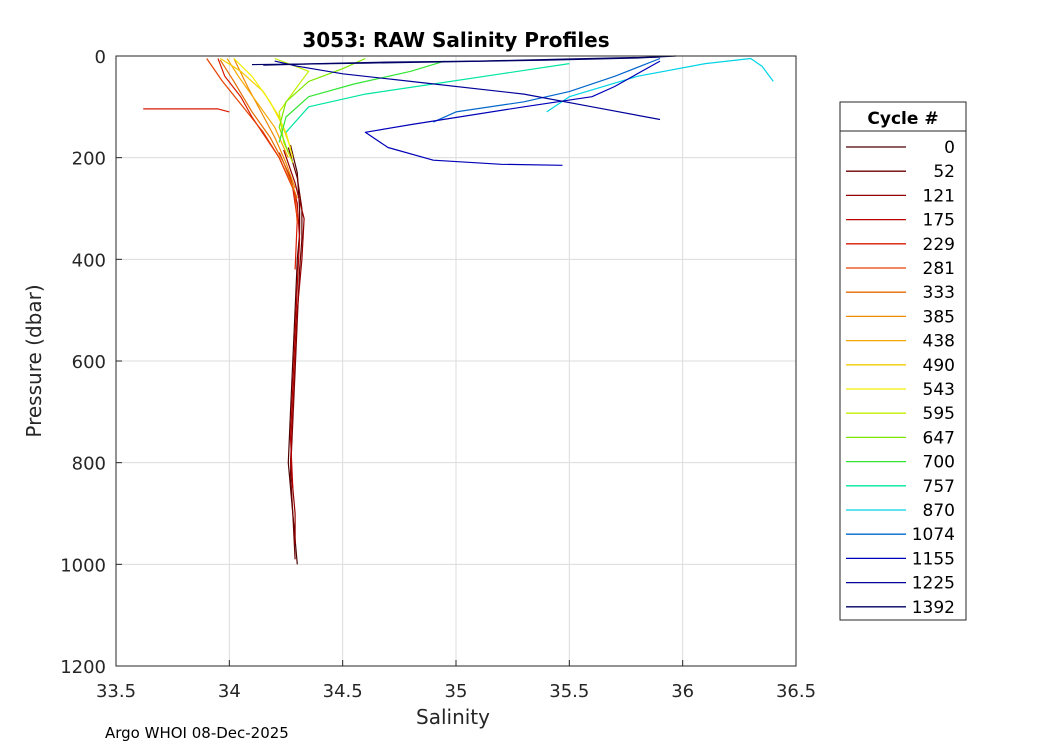 Image resolution: width=1050 pixels, height=750 pixels. What do you see at coordinates (939, 221) in the screenshot?
I see `legend-label: 175` at bounding box center [939, 221].